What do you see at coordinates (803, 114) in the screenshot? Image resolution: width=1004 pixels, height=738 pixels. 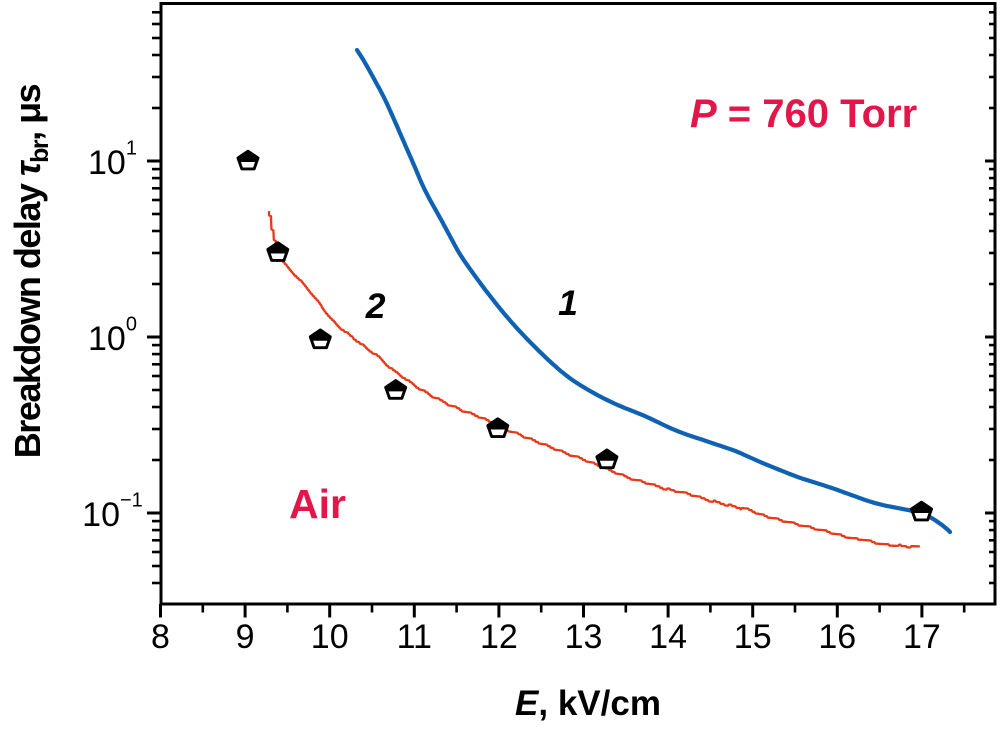 I see `svg-text: P = 760 Torr` at bounding box center [803, 114].